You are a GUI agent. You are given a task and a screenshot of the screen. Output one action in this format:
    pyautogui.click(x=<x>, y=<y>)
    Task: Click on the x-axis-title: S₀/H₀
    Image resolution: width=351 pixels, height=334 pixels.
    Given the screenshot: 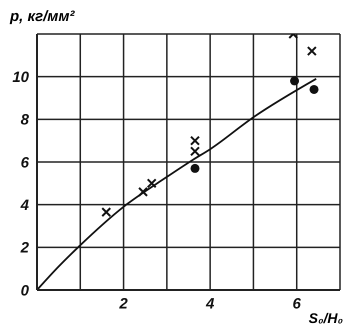 What is the action you would take?
    pyautogui.click(x=325, y=318)
    